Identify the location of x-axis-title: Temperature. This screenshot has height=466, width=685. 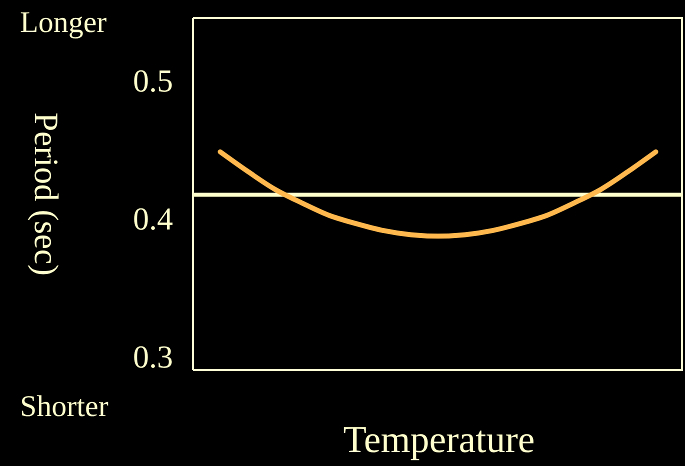
(439, 440).